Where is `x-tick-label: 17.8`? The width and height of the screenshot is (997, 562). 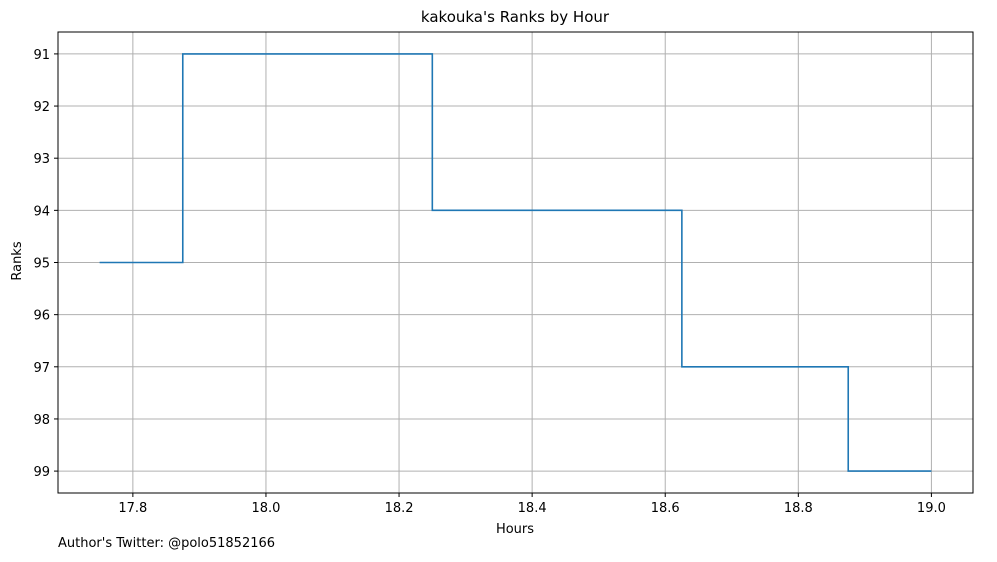 x-tick-label: 17.8 is located at coordinates (132, 508).